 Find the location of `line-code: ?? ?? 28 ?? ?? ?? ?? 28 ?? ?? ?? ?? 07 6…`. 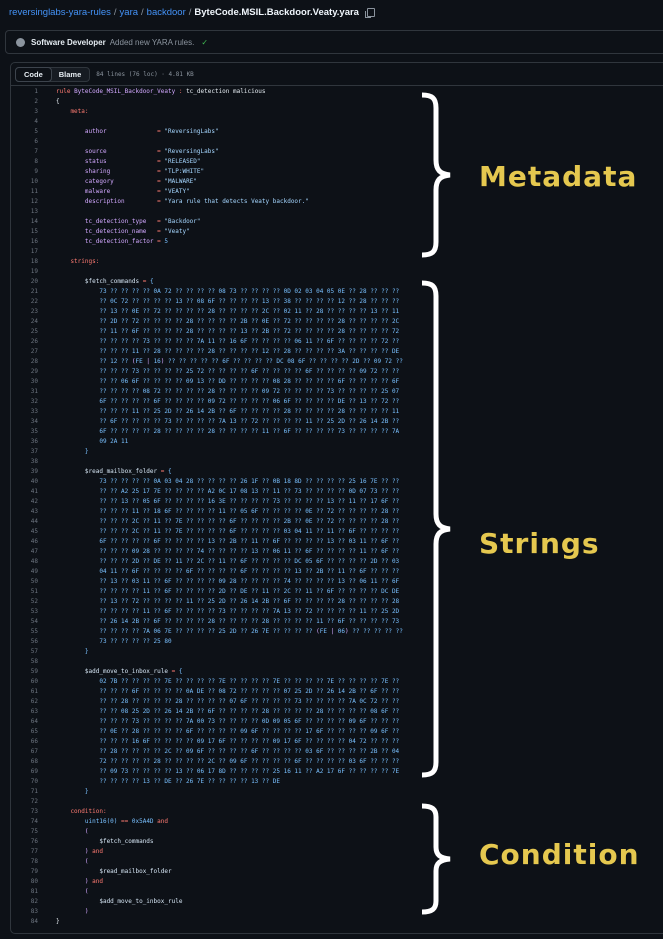

line-code: ?? ?? 28 ?? ?? ?? ?? 28 ?? ?? ?? ?? 07 6… is located at coordinates (227, 702).